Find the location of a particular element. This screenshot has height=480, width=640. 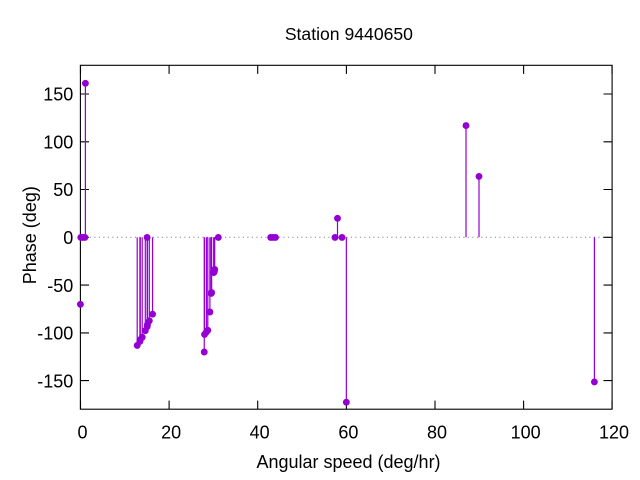

svg-text: 150 is located at coordinates (58, 95).